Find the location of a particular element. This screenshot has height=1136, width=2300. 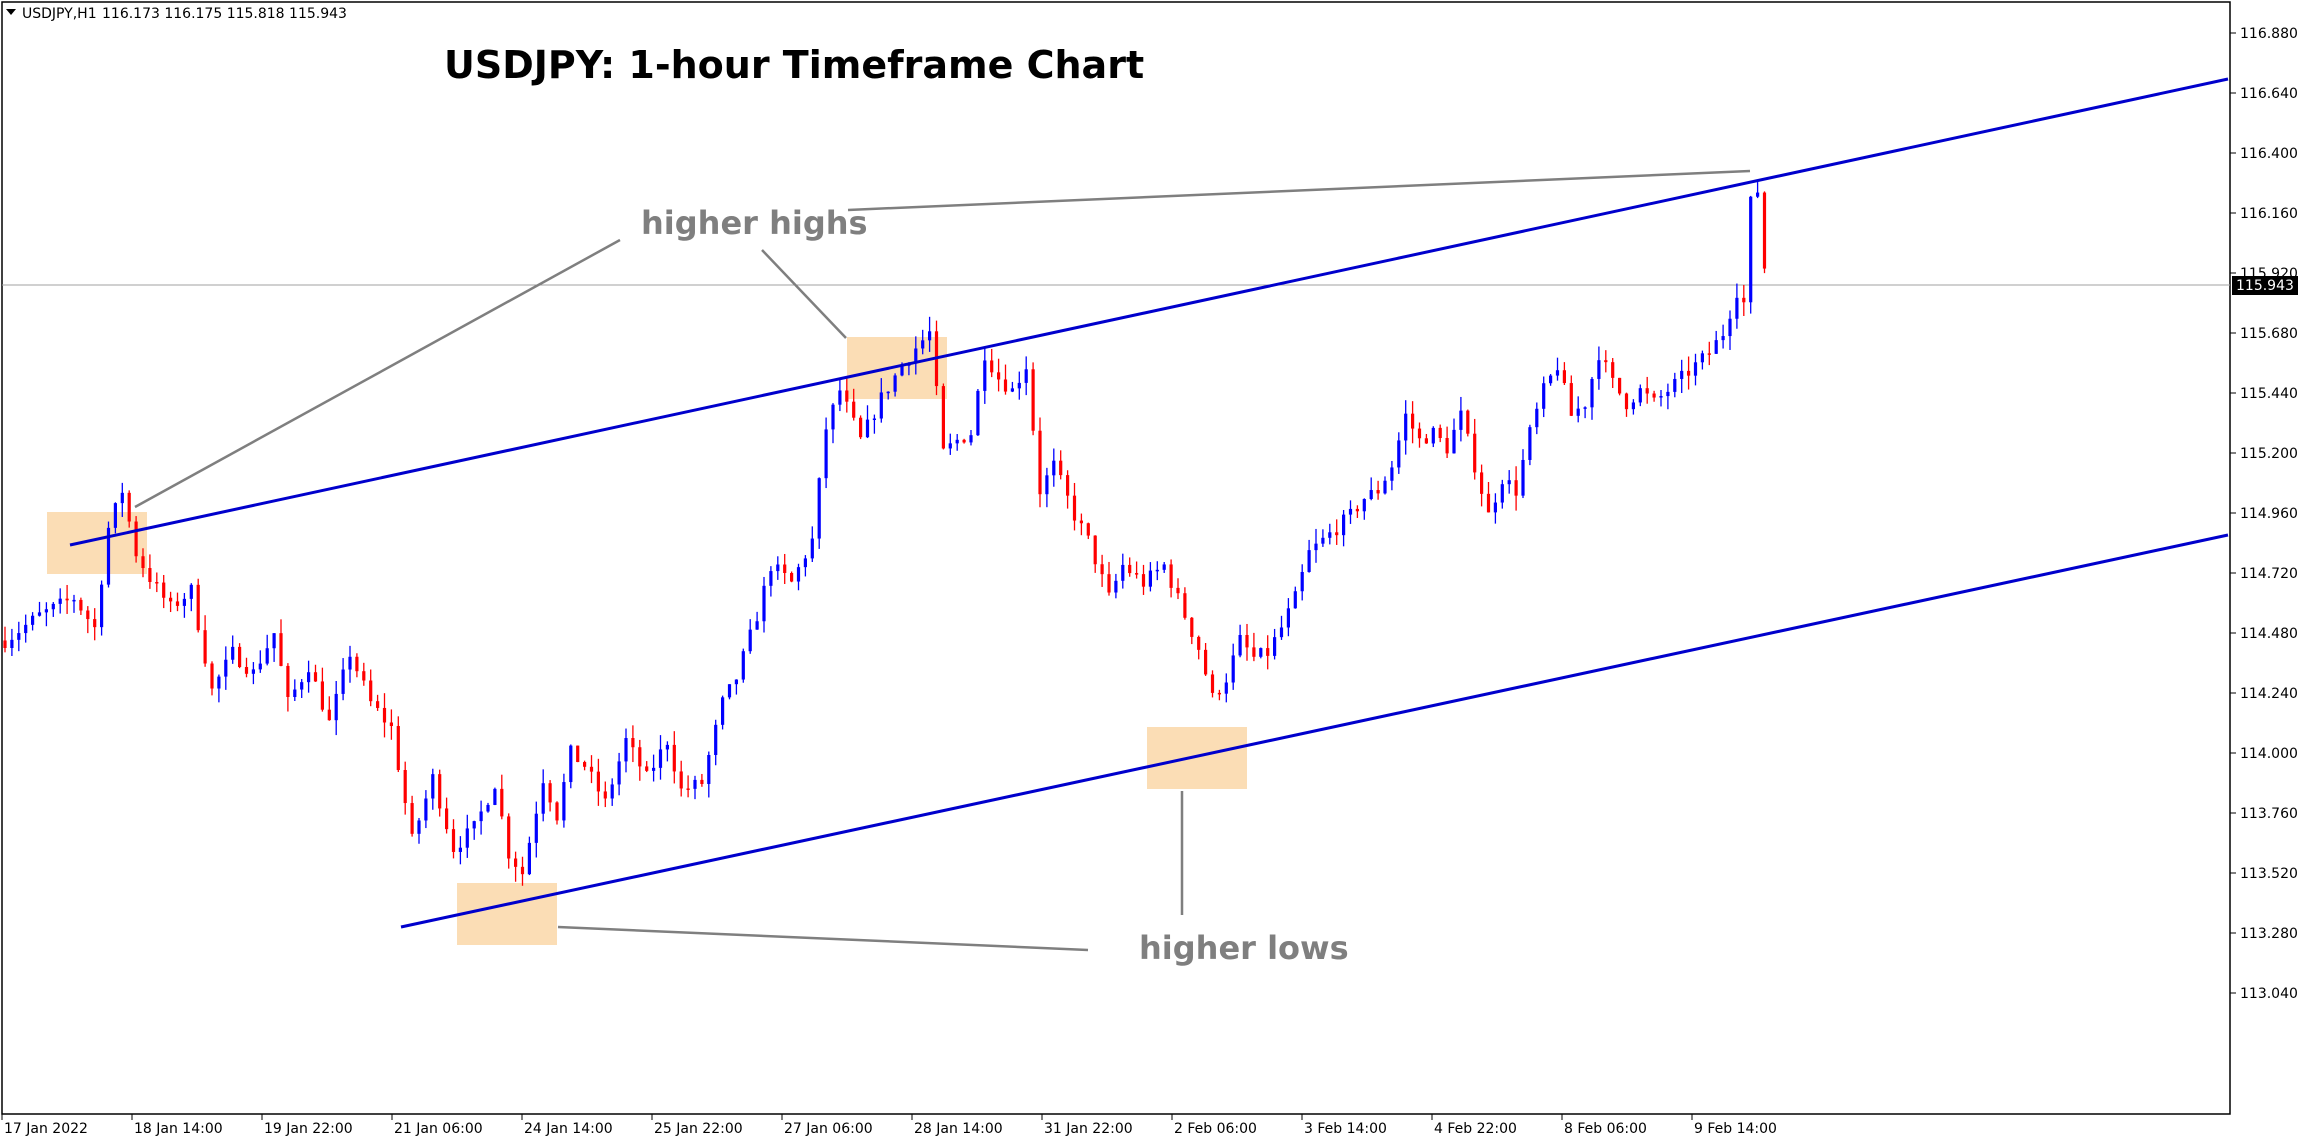

y-tick-label: 114.720 is located at coordinates (2269, 574).